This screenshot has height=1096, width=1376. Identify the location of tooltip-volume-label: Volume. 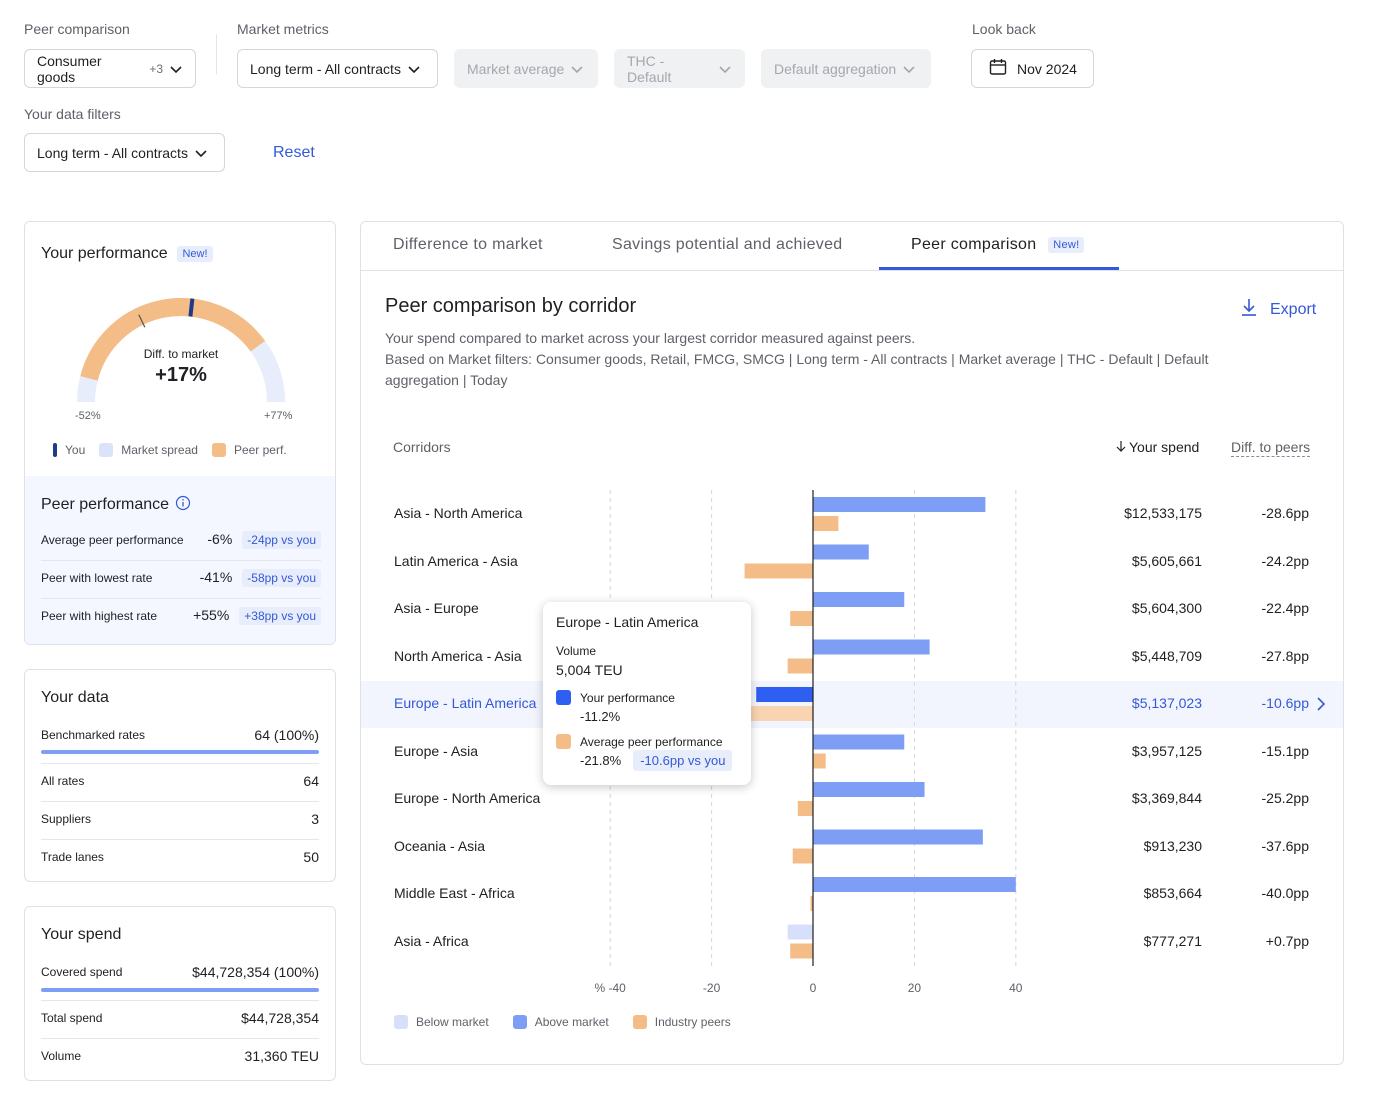
(576, 651).